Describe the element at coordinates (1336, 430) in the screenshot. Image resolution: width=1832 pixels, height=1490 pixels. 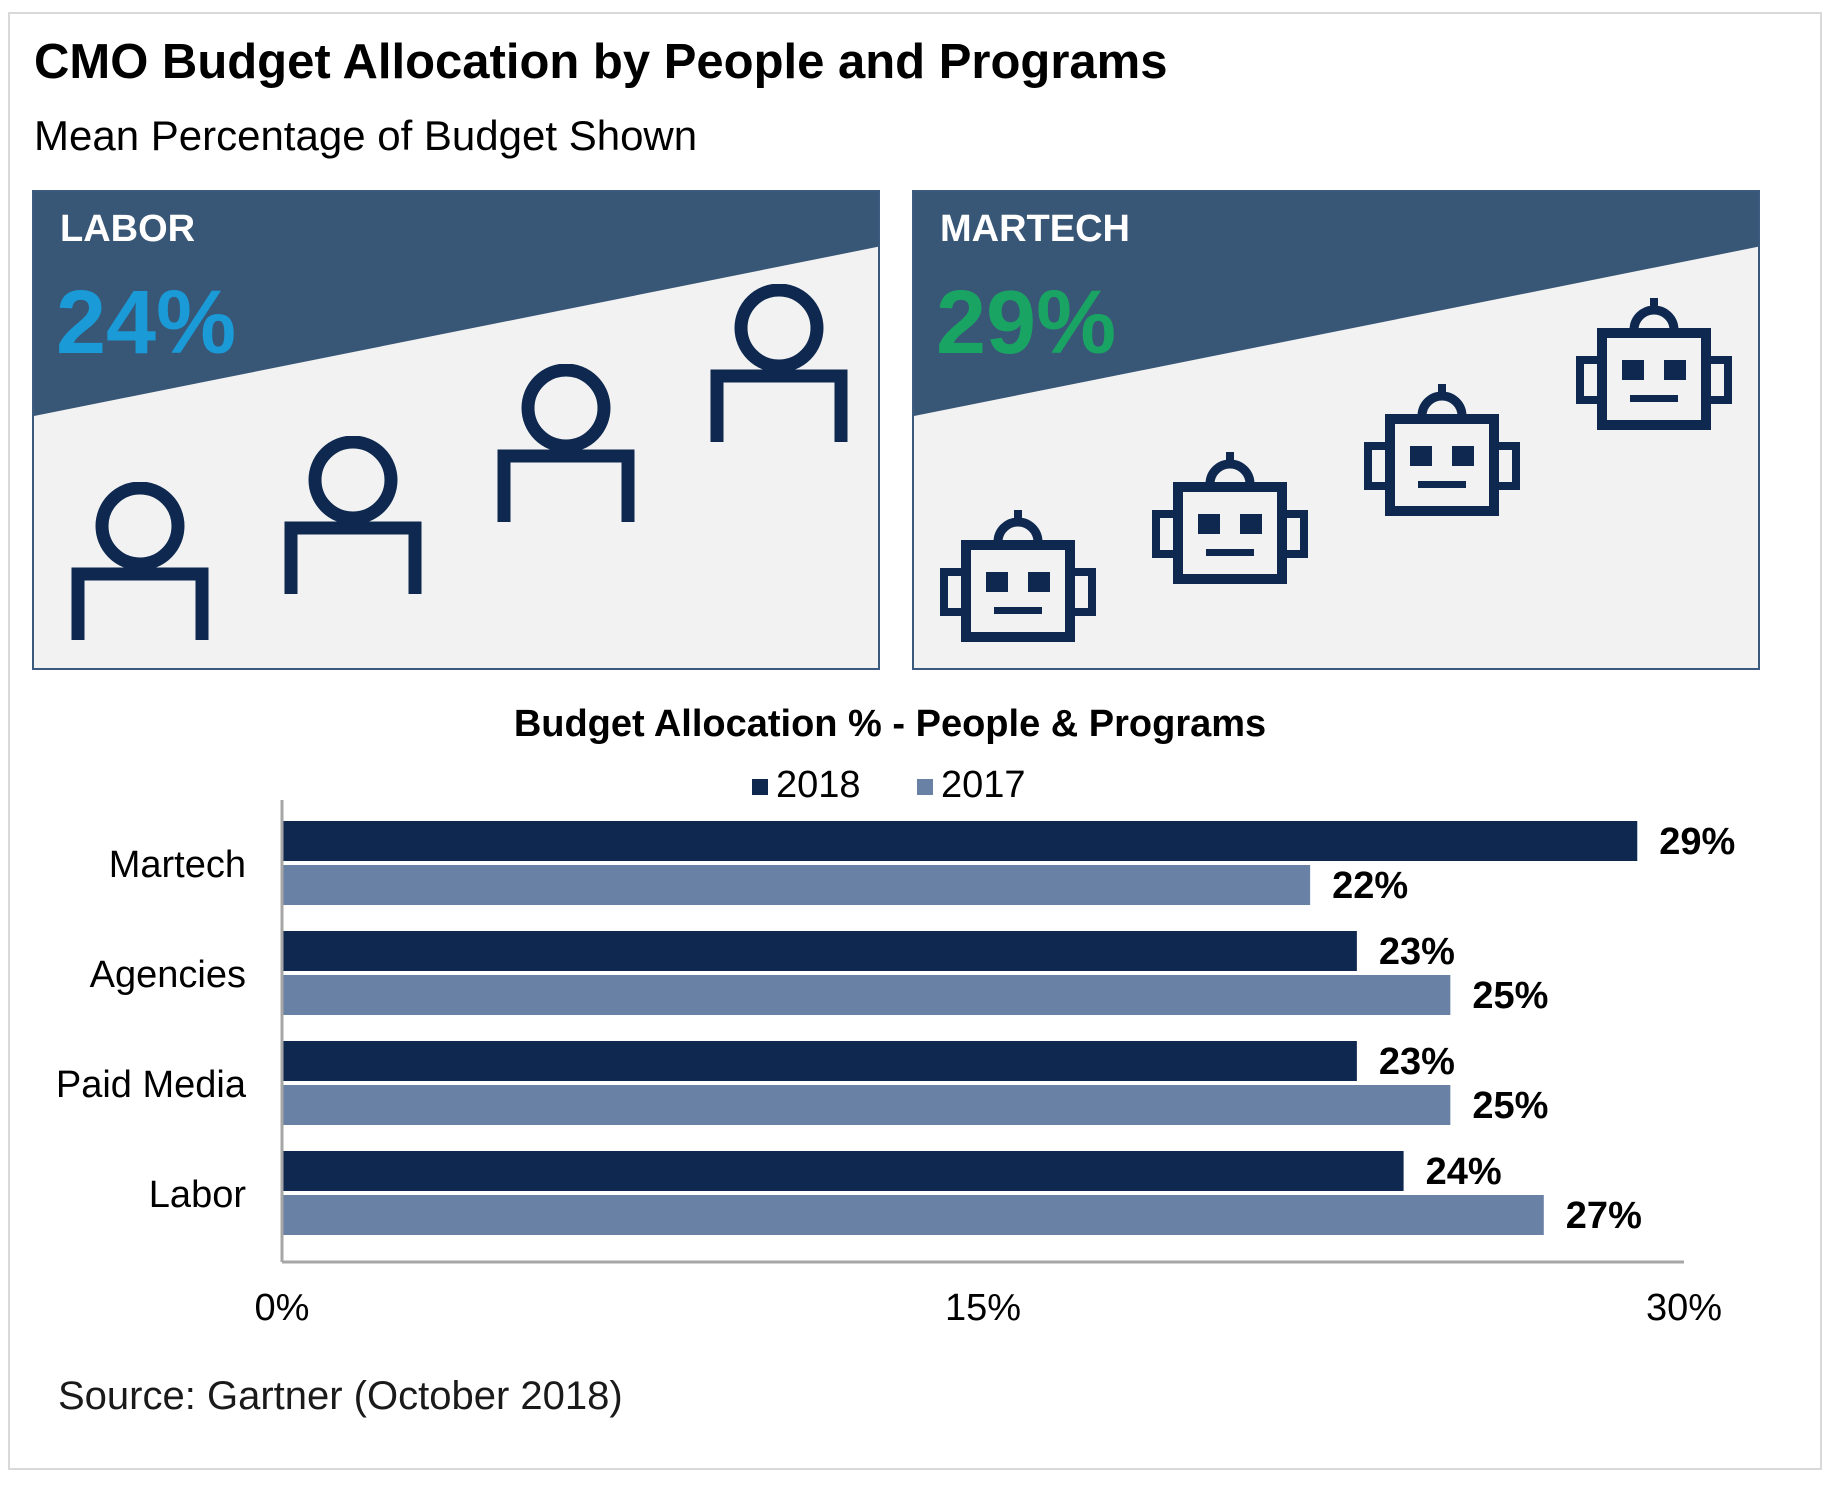
I see `martech-panel: MARTECH 29%` at that location.